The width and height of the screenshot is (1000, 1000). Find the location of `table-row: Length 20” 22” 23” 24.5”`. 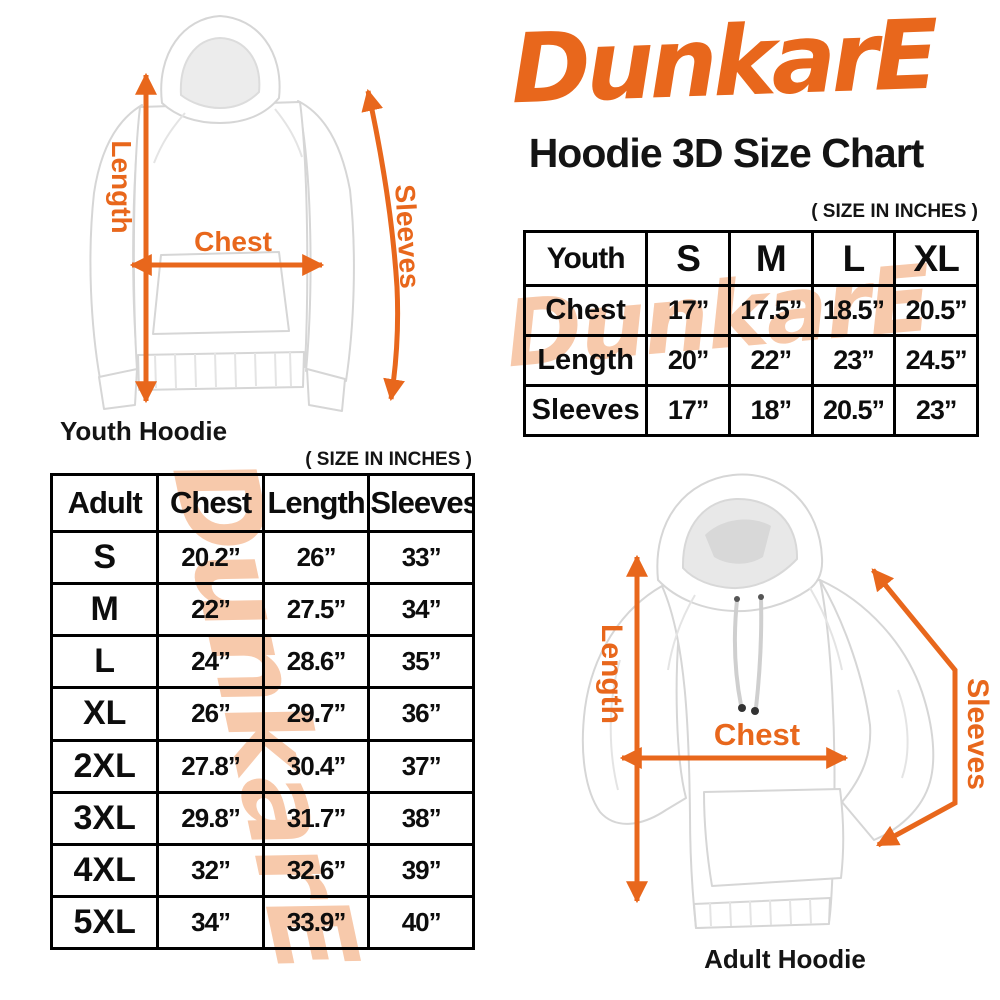

table-row: Length 20” 22” 23” 24.5” is located at coordinates (750, 360).